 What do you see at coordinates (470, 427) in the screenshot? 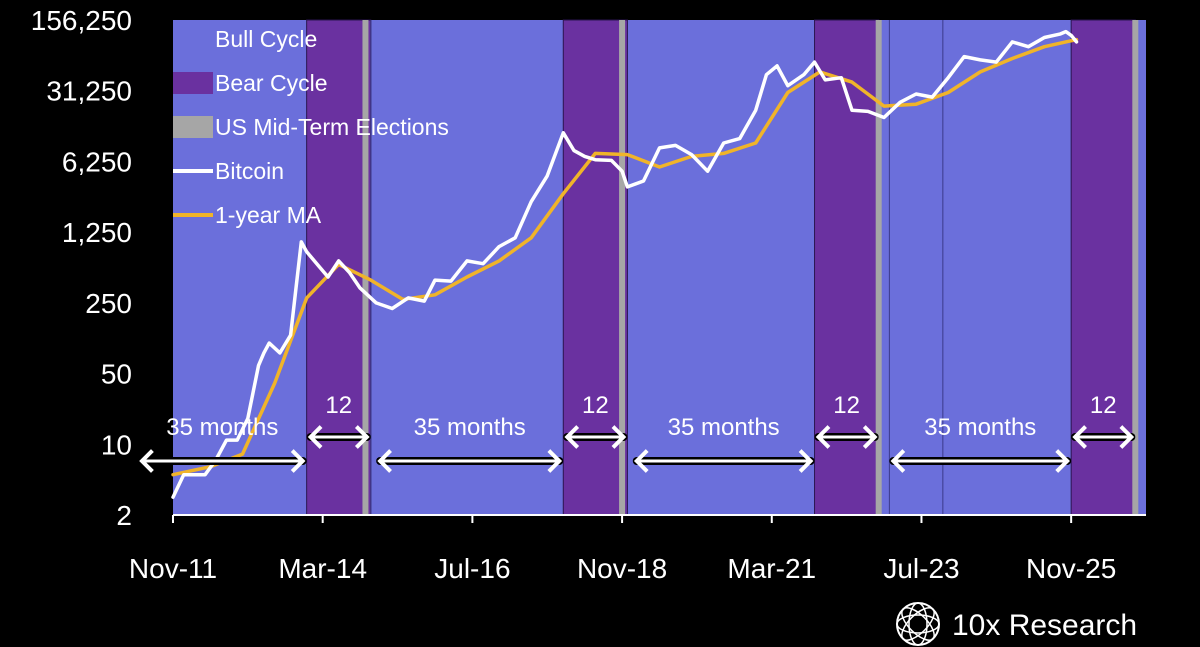
I see `cycle-span-label-2: 35 months` at bounding box center [470, 427].